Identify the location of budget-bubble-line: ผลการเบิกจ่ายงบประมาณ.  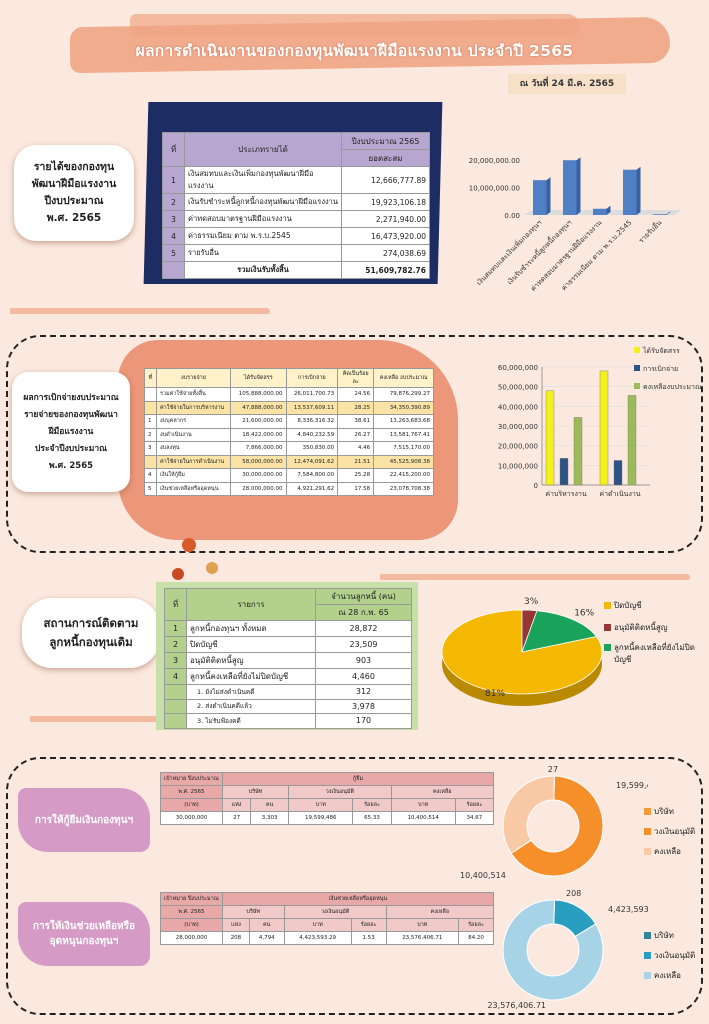
(71, 397).